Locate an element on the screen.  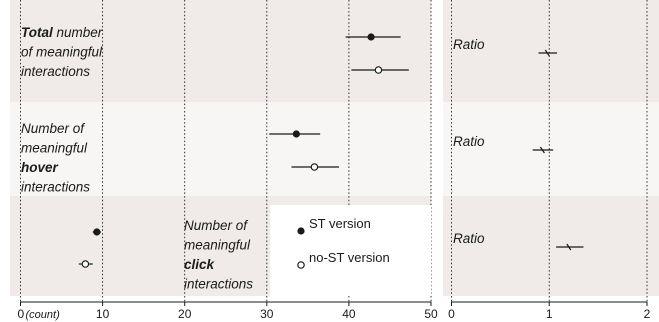
row-label-3: Number of meaningful click interactions is located at coordinates (218, 255).